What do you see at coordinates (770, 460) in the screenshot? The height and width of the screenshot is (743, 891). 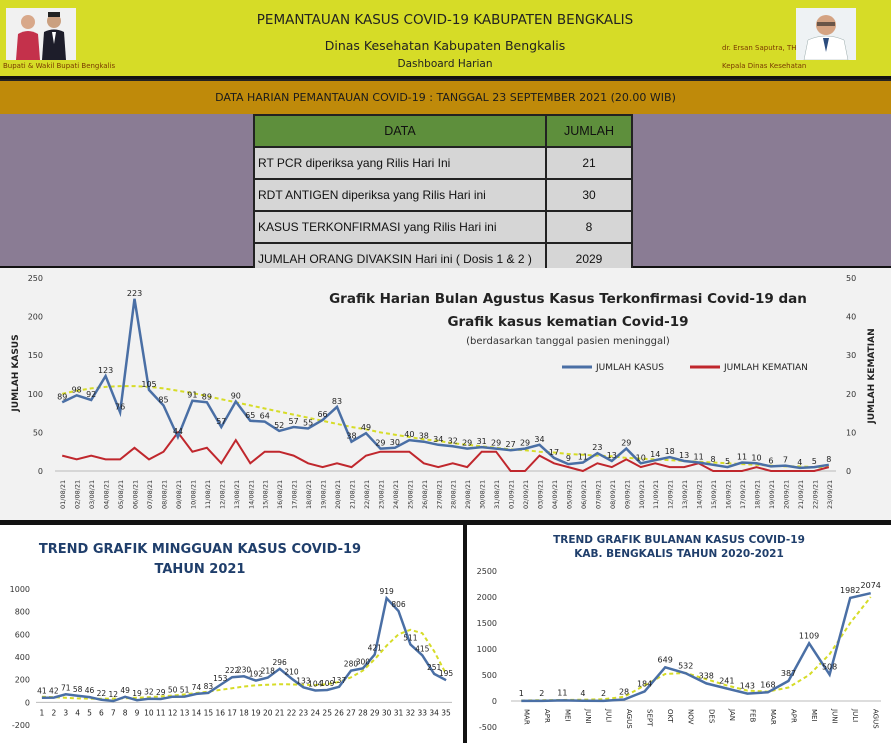 I see `daily-data-label: 6` at bounding box center [770, 460].